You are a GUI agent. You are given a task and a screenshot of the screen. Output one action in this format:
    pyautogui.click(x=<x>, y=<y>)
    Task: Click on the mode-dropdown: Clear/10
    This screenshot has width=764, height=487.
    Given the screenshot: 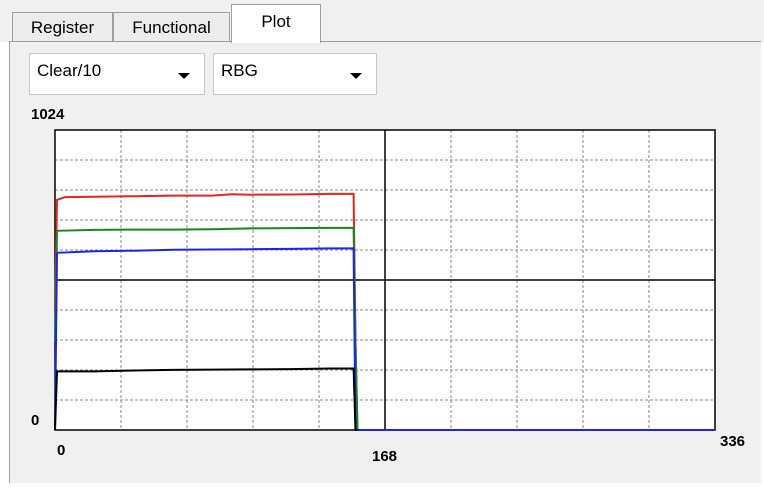 What is the action you would take?
    pyautogui.click(x=117, y=74)
    